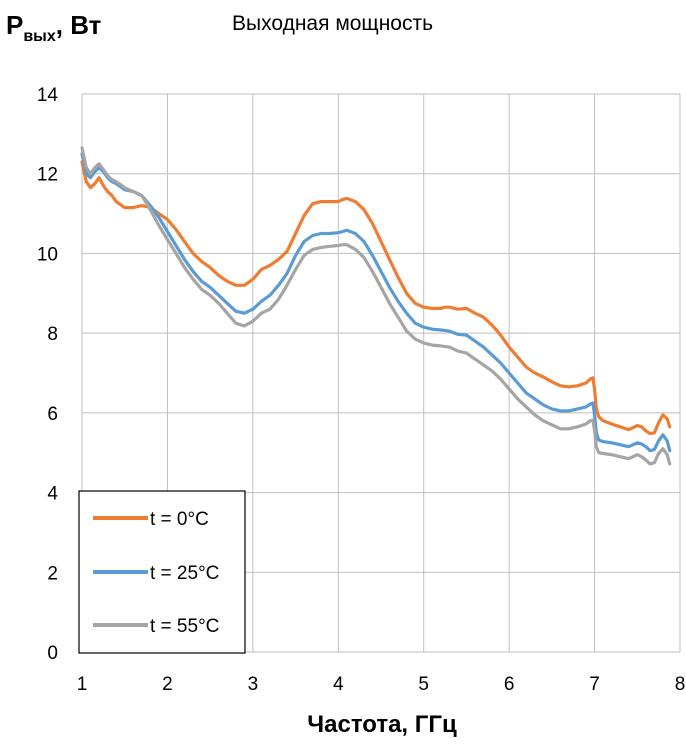 The image size is (686, 747). I want to click on legend-item-1: t = 25°C, so click(156, 573).